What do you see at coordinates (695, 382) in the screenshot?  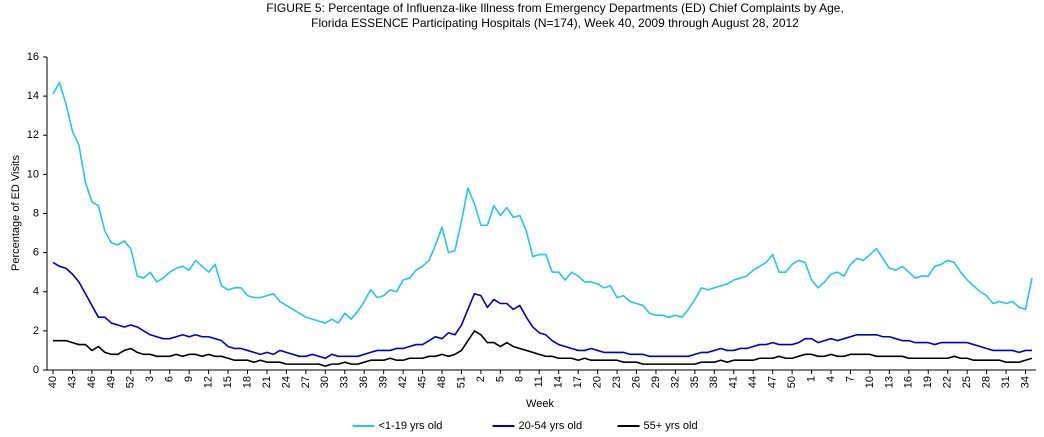 I see `x-tick-label: 35` at bounding box center [695, 382].